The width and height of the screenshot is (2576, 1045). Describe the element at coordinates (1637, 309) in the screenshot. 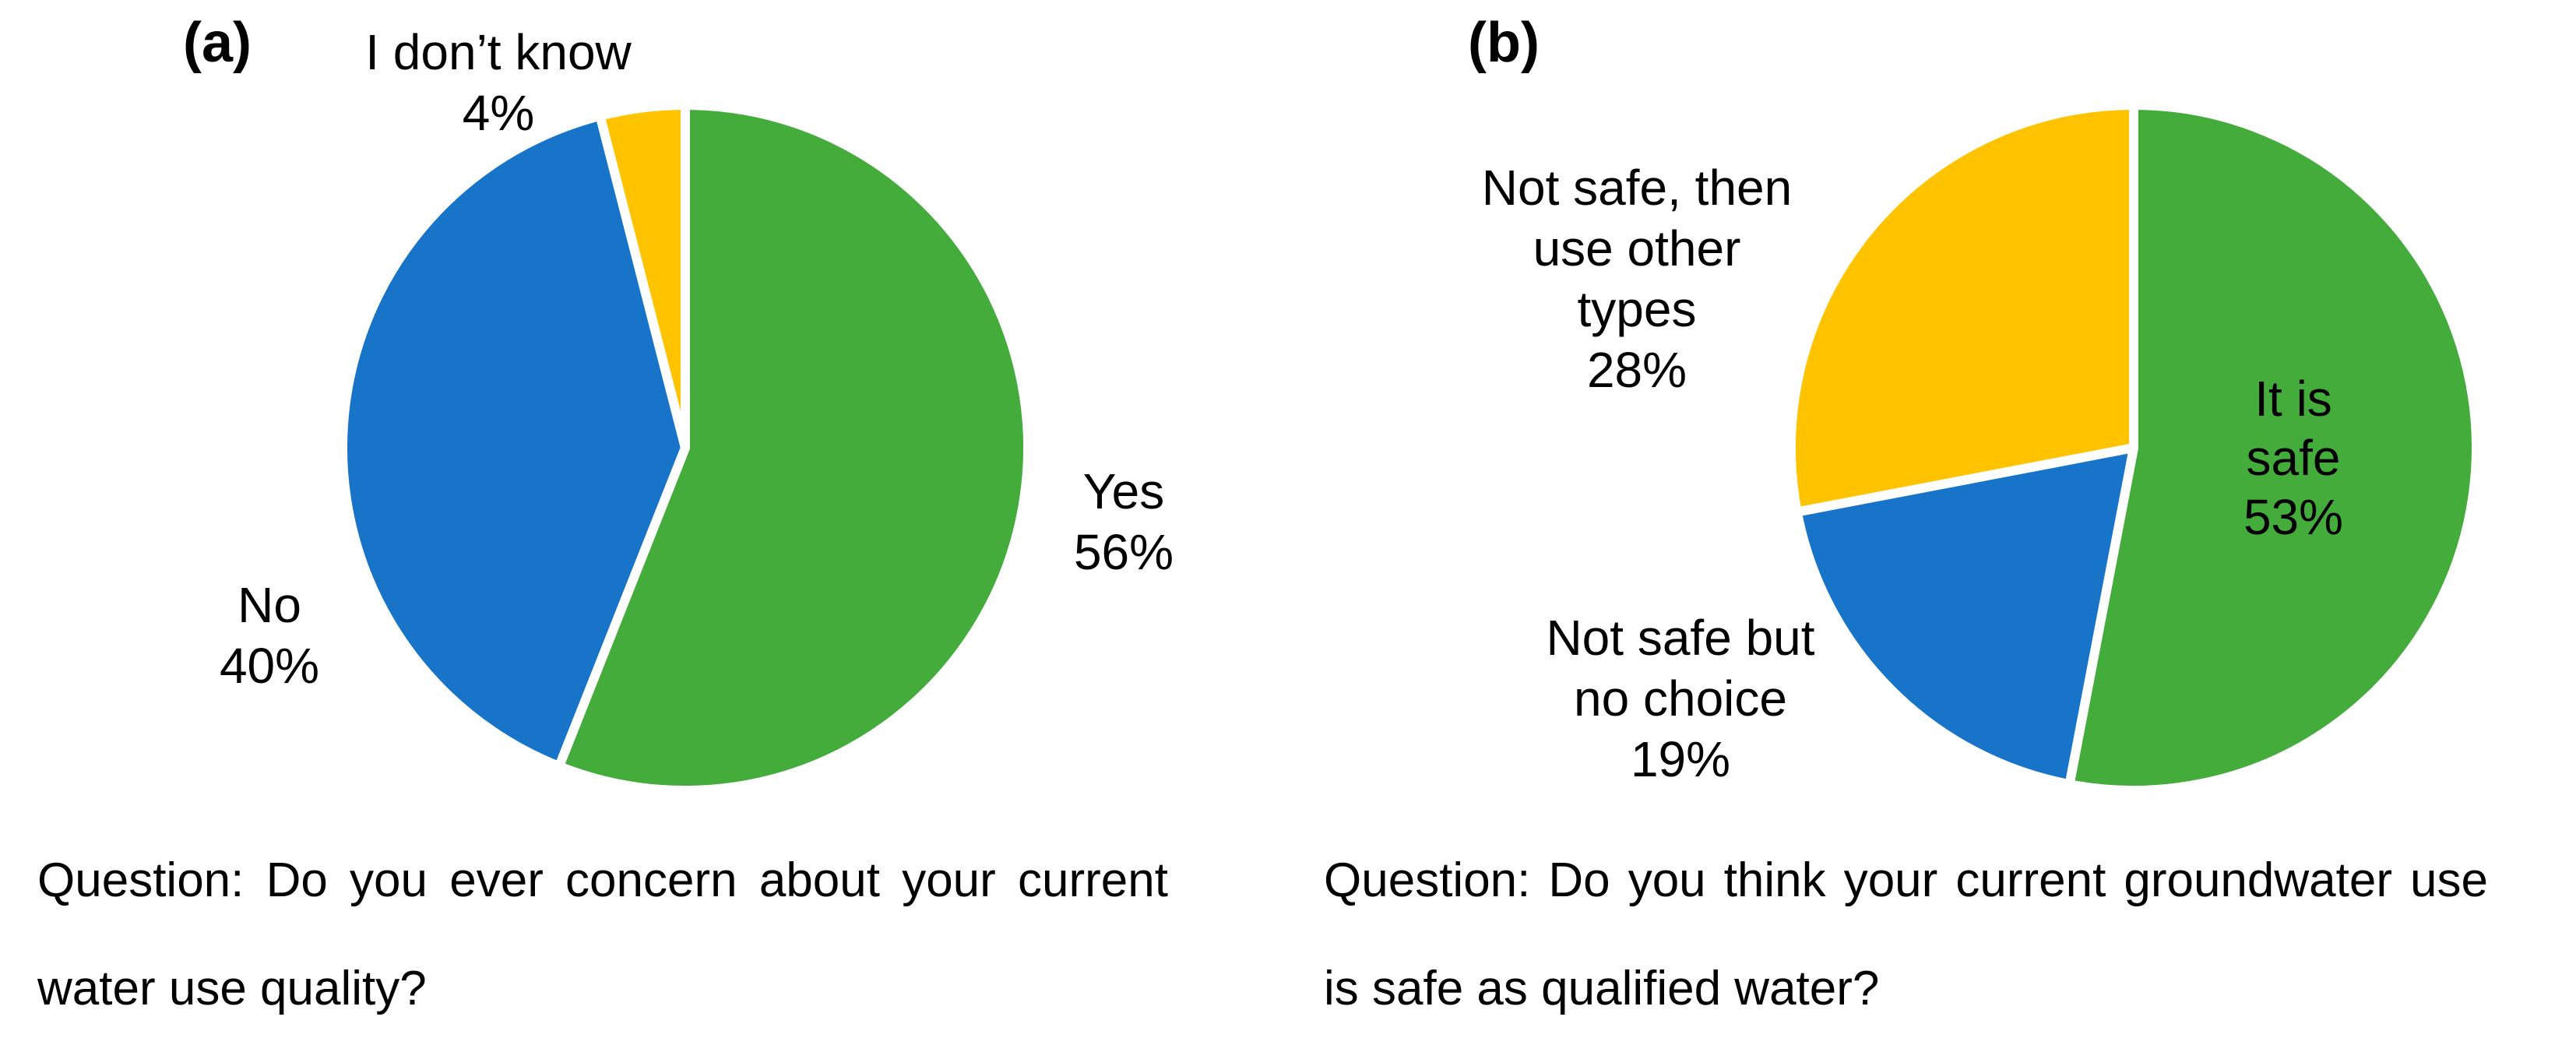

I see `slice-label-line: types` at that location.